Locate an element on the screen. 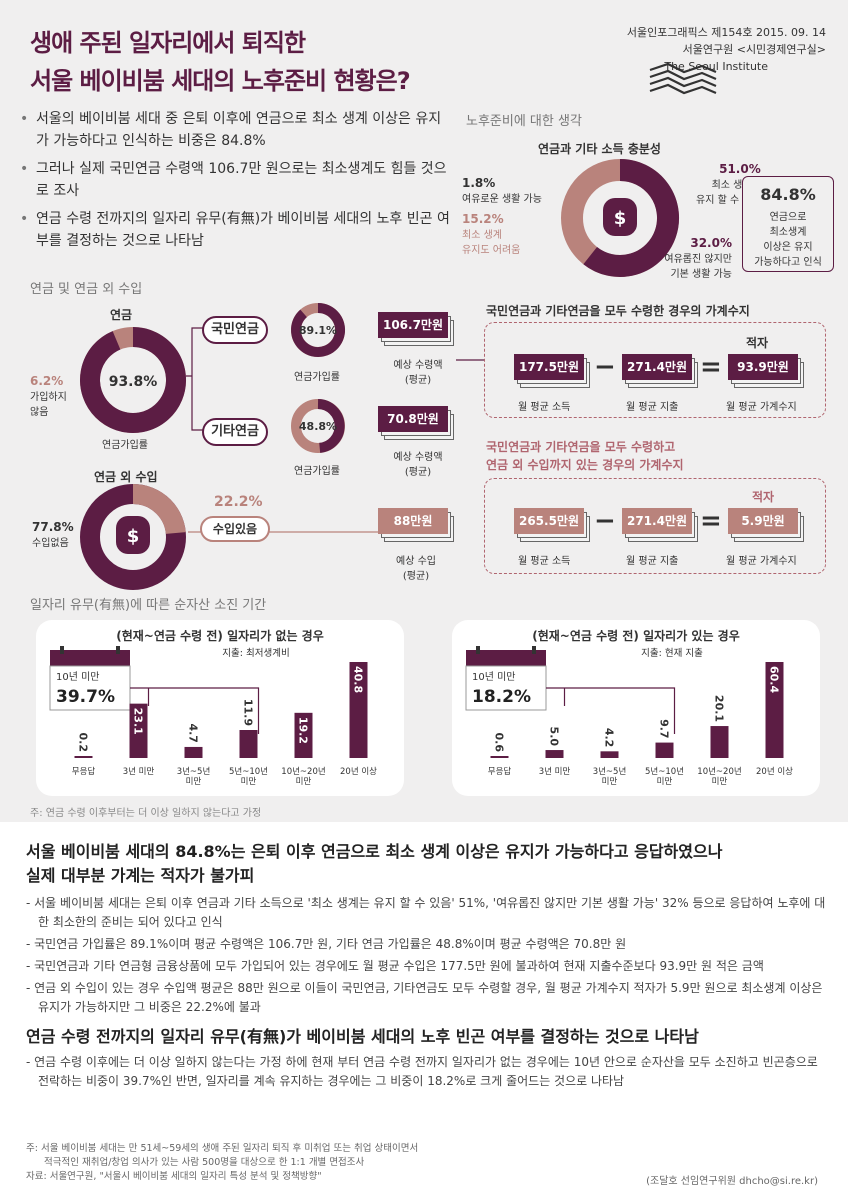 This screenshot has width=848, height=1200. bar-value-label: 9.7 is located at coordinates (664, 729).